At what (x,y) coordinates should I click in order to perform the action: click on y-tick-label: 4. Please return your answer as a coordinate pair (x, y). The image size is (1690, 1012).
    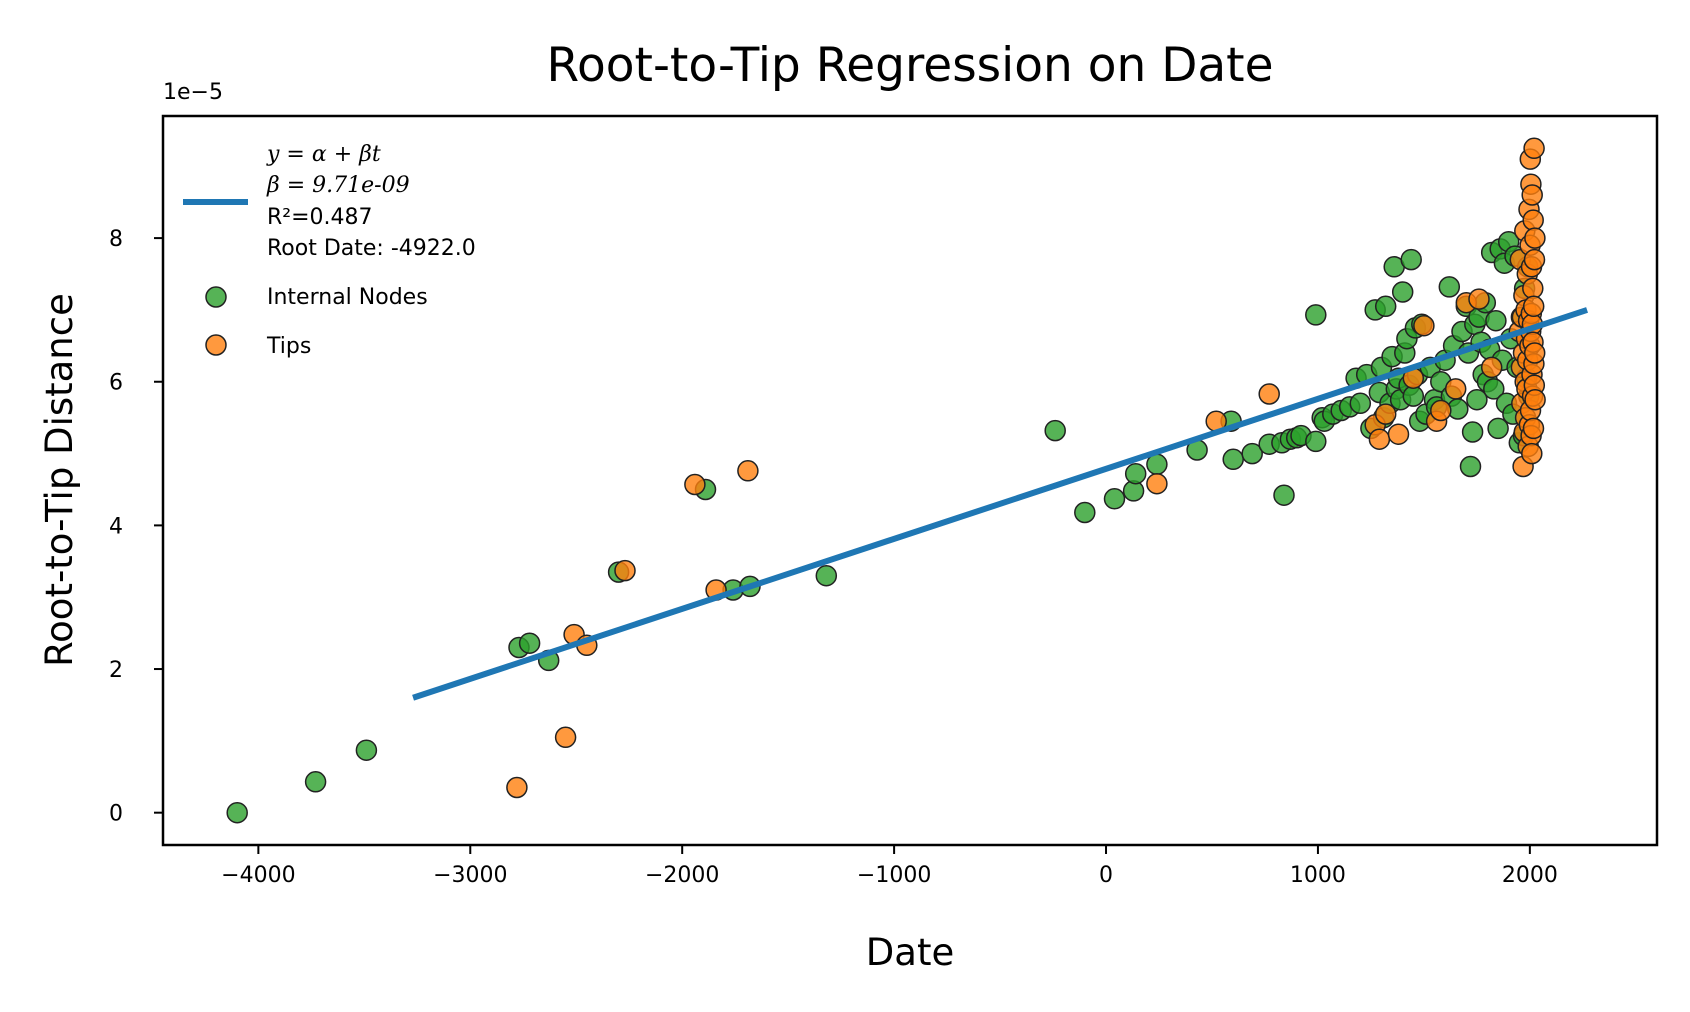
    Looking at the image, I should click on (116, 526).